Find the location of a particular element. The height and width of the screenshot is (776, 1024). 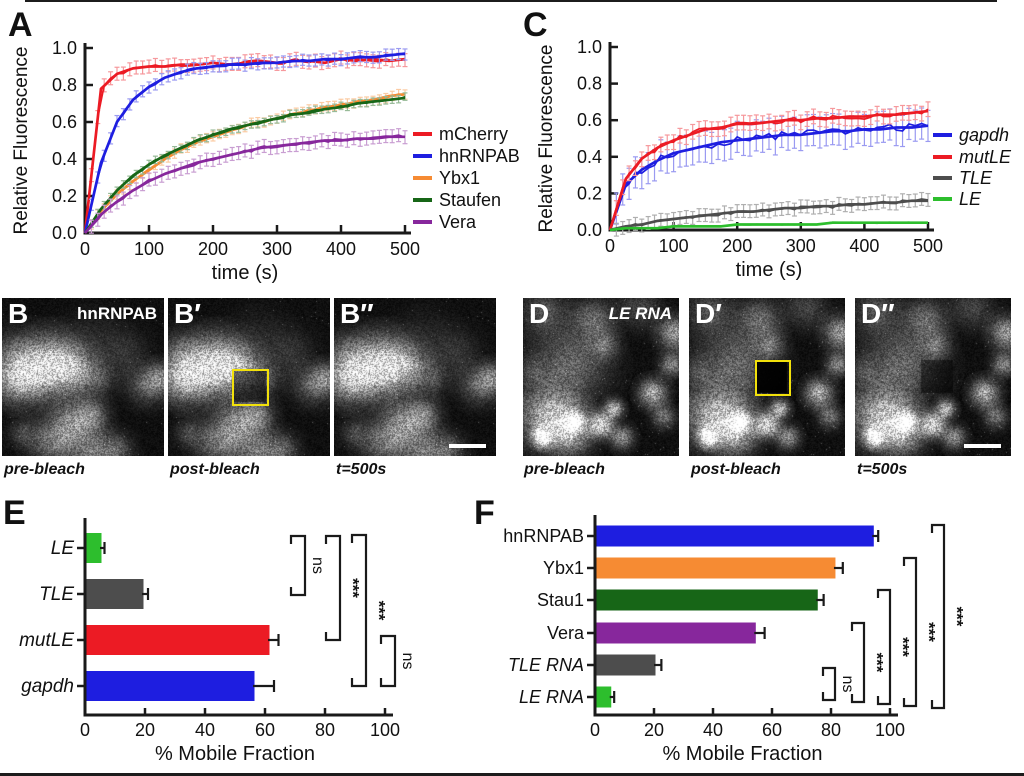

x-tick-label: 100 is located at coordinates (890, 730).